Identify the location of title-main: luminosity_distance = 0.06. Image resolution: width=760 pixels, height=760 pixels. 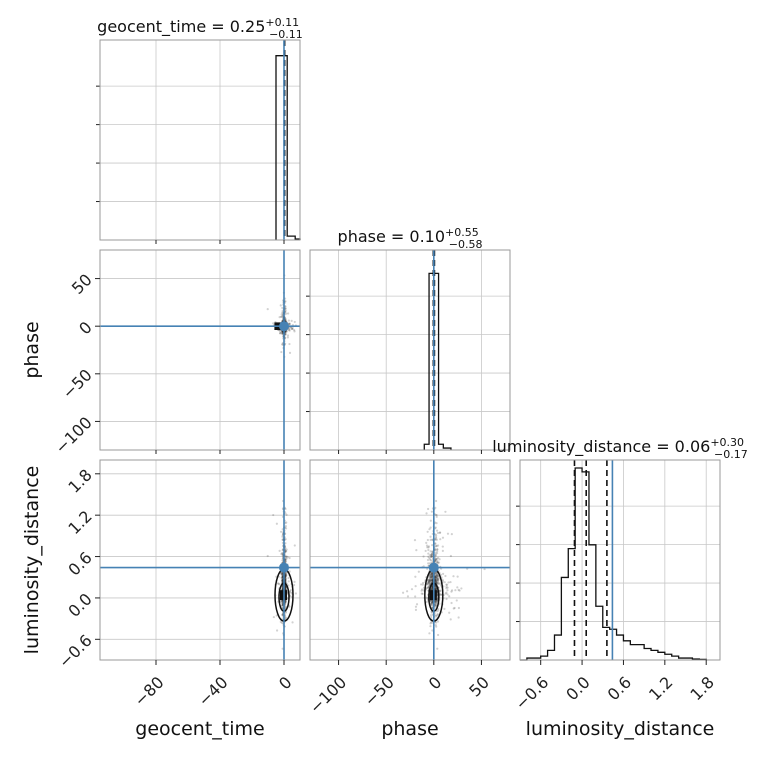
(601, 447).